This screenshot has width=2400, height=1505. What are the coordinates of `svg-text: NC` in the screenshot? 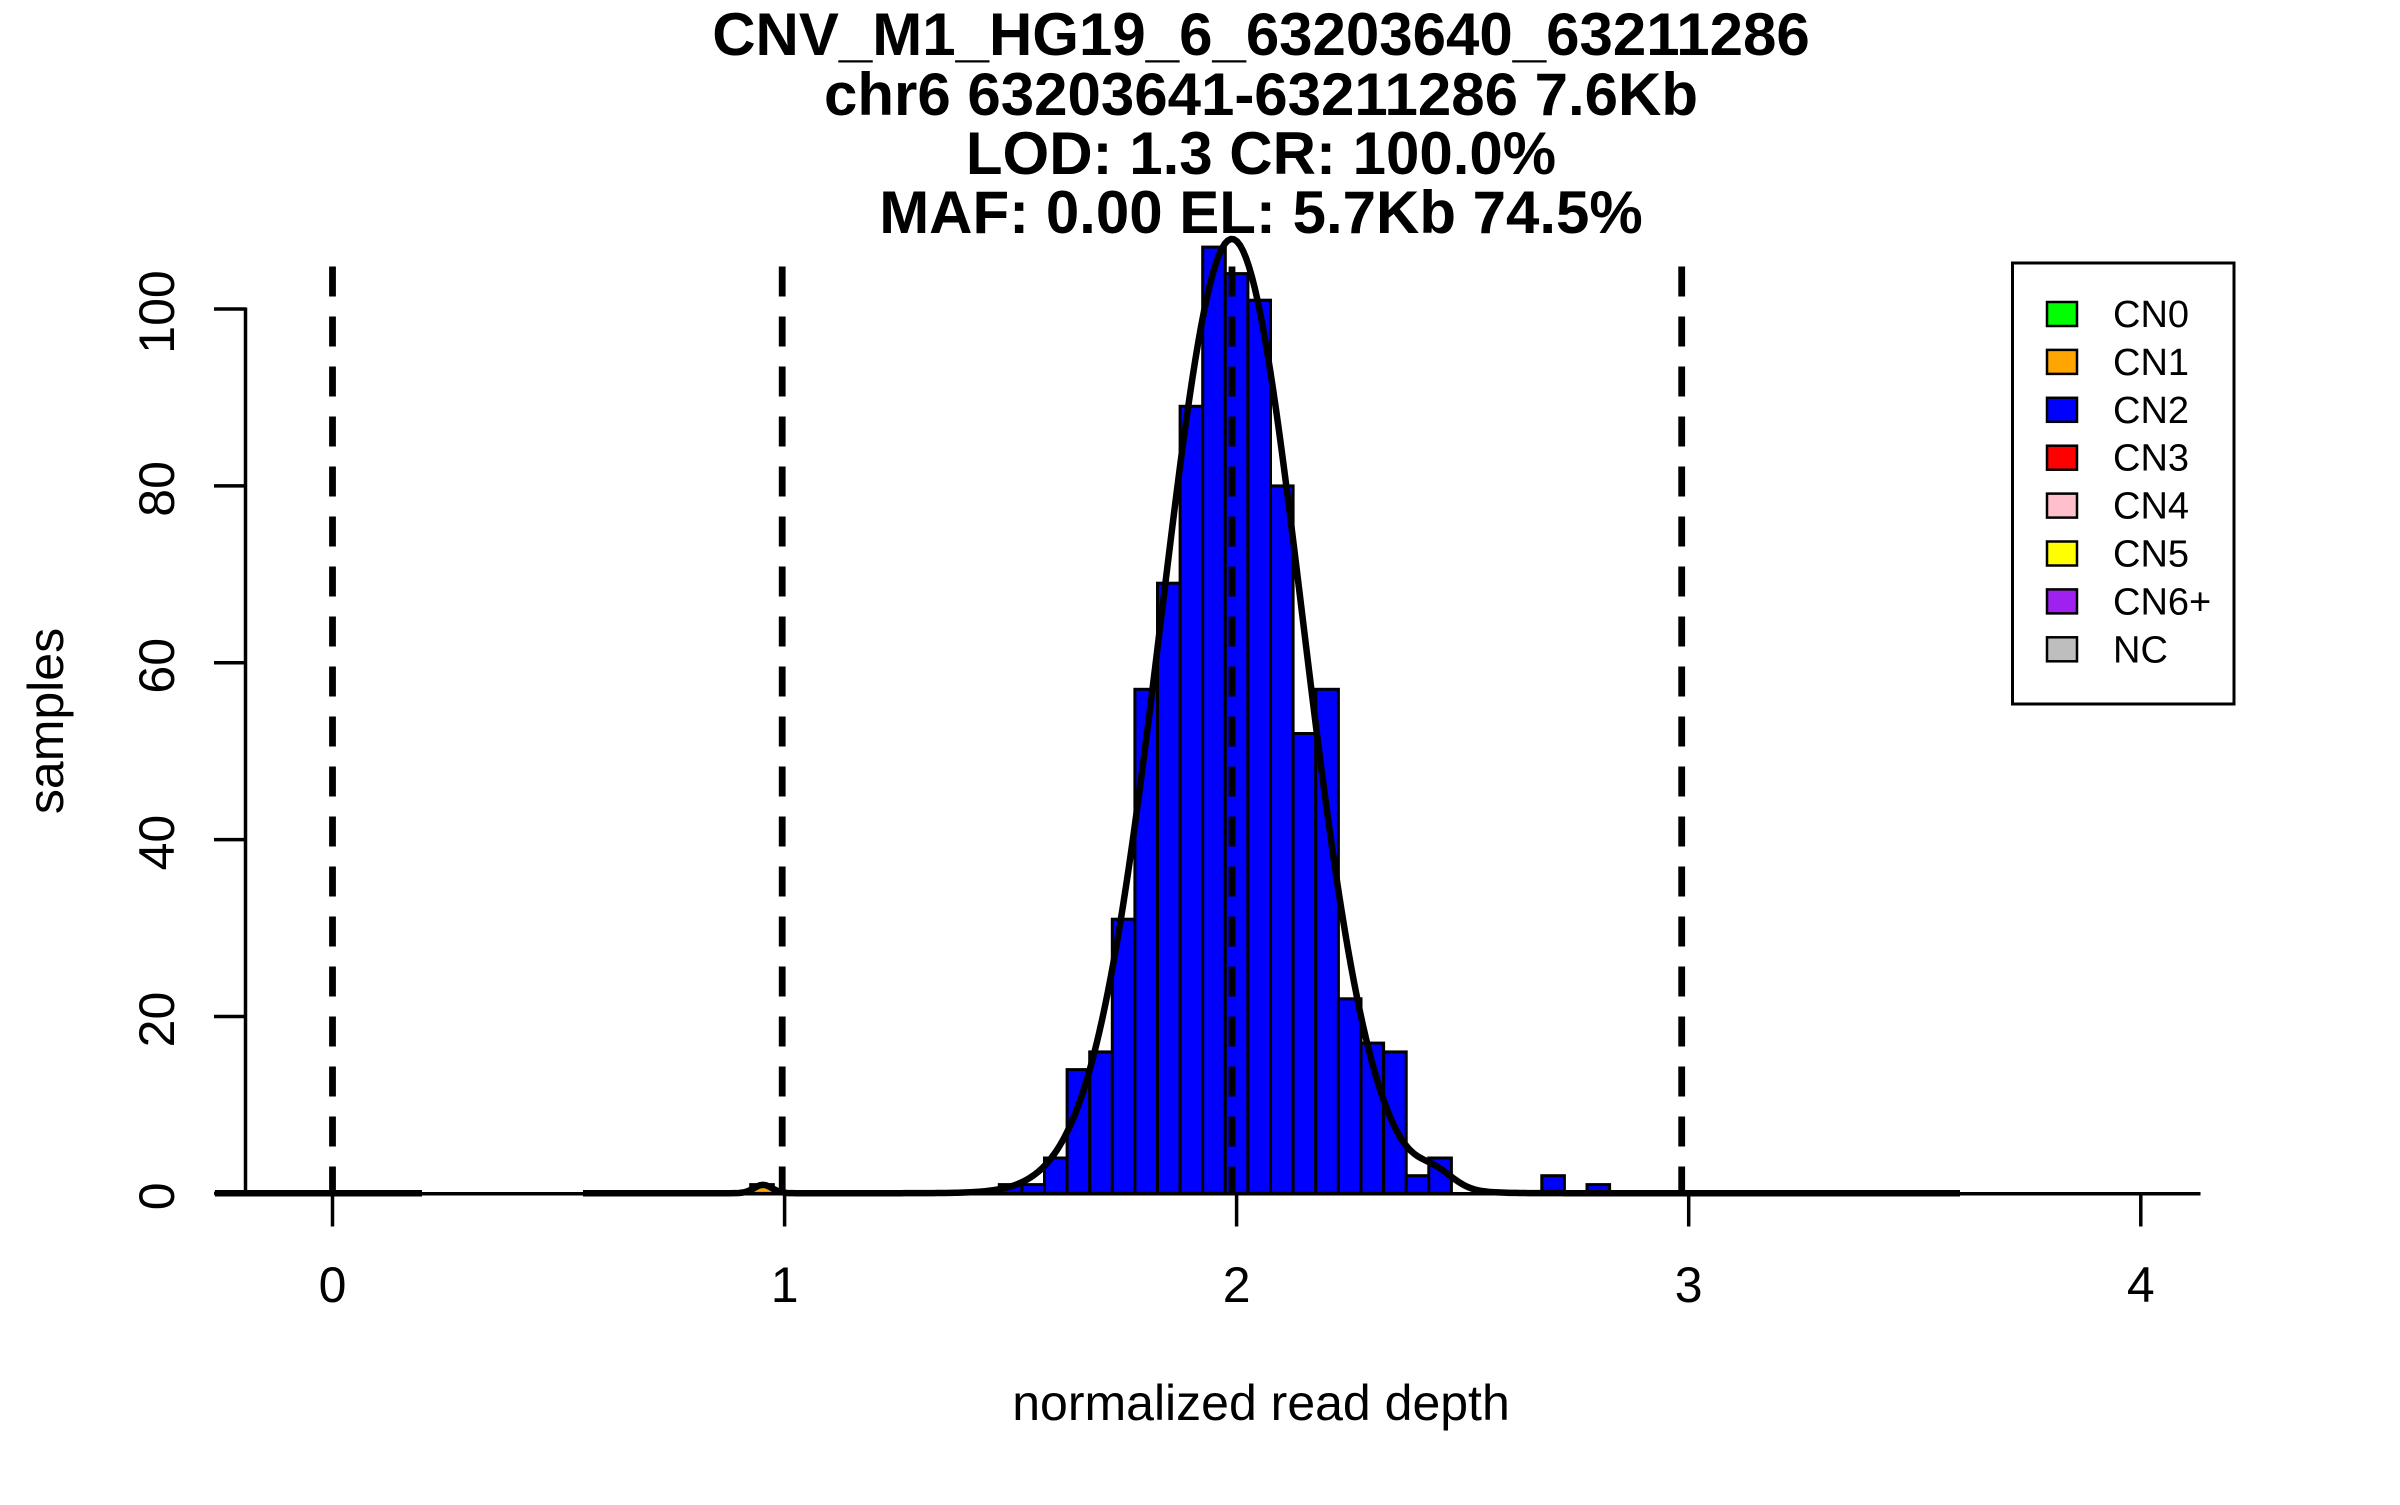 It's located at (2140, 650).